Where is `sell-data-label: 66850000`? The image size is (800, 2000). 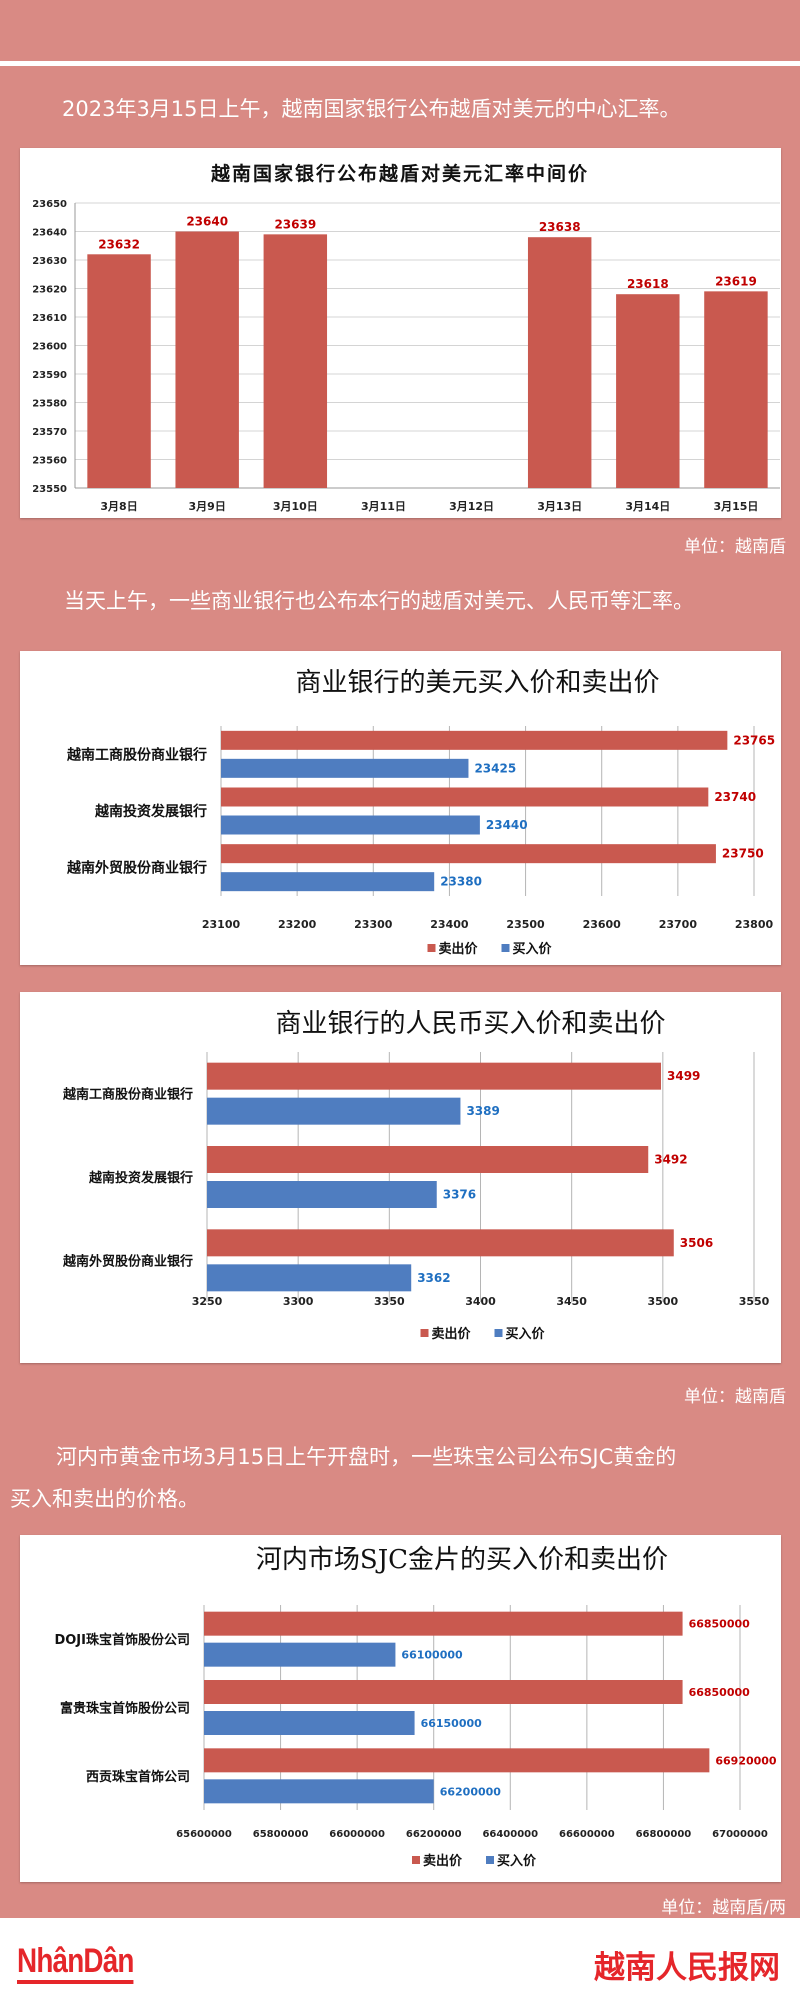
sell-data-label: 66850000 is located at coordinates (720, 1692).